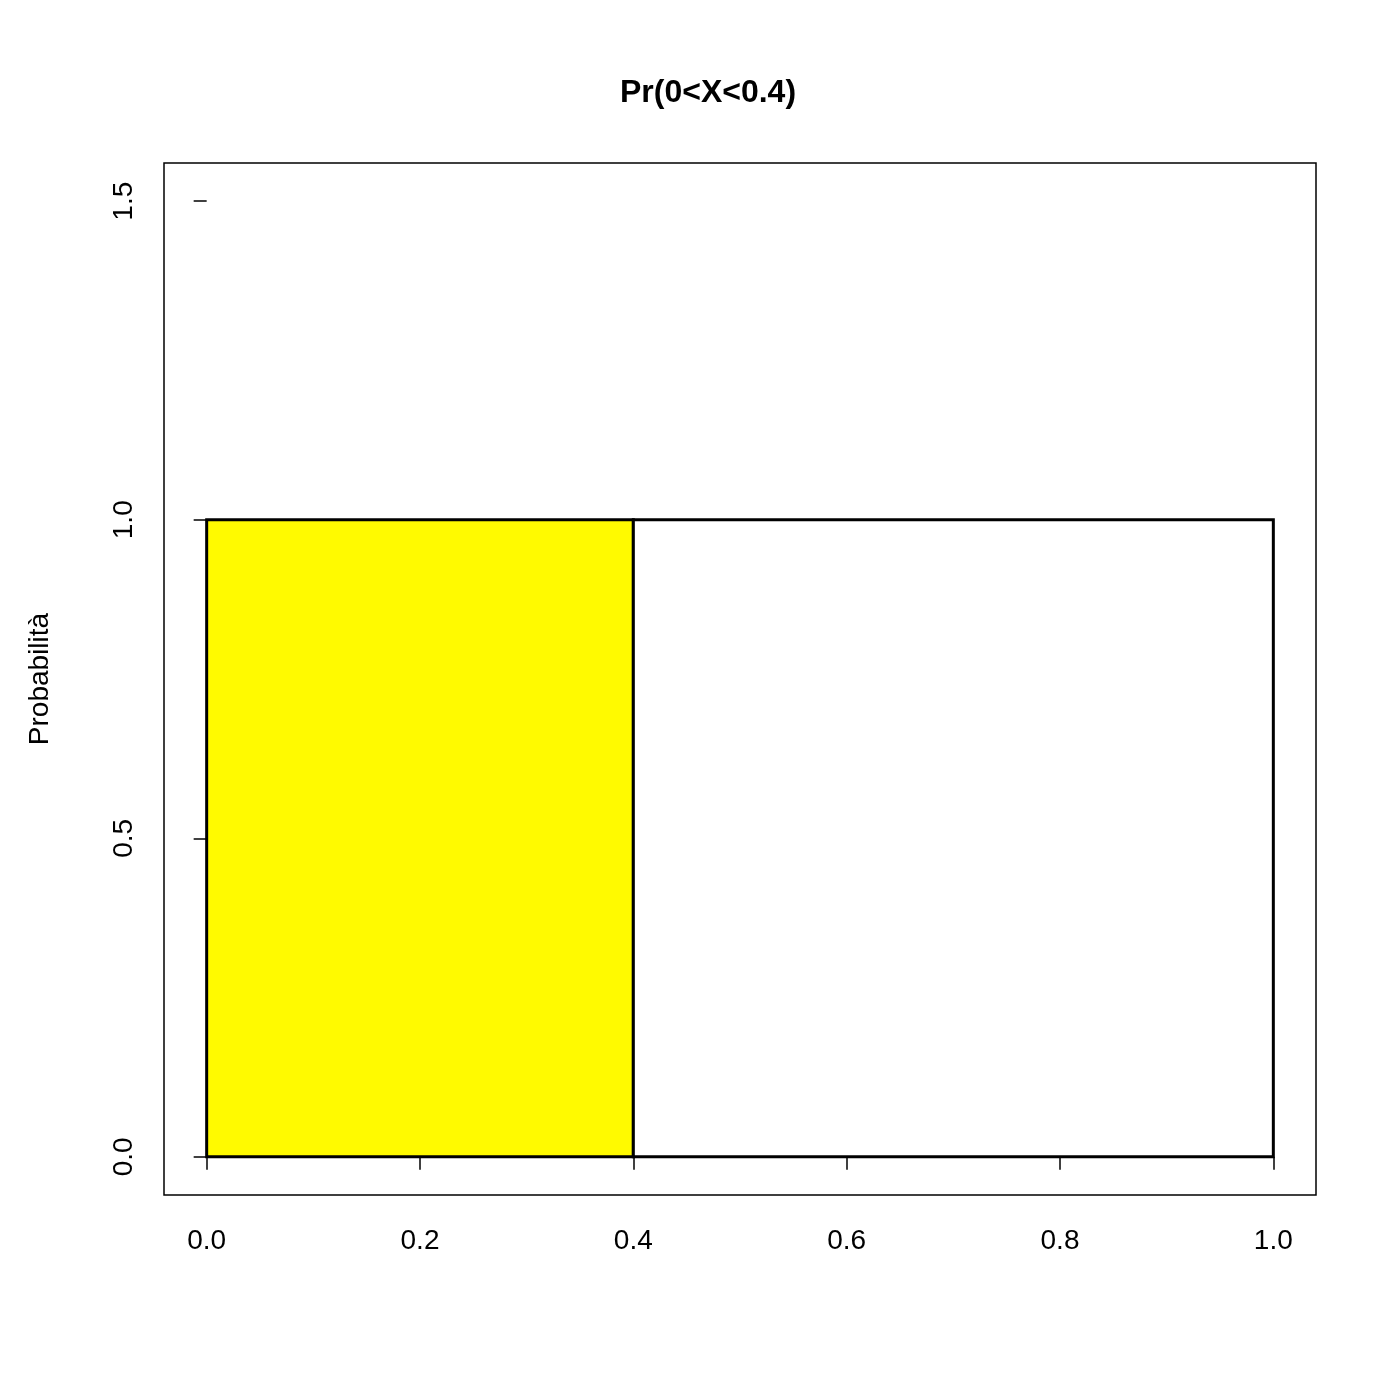 This screenshot has height=1400, width=1400. I want to click on x-tick-label: 0.6, so click(847, 1239).